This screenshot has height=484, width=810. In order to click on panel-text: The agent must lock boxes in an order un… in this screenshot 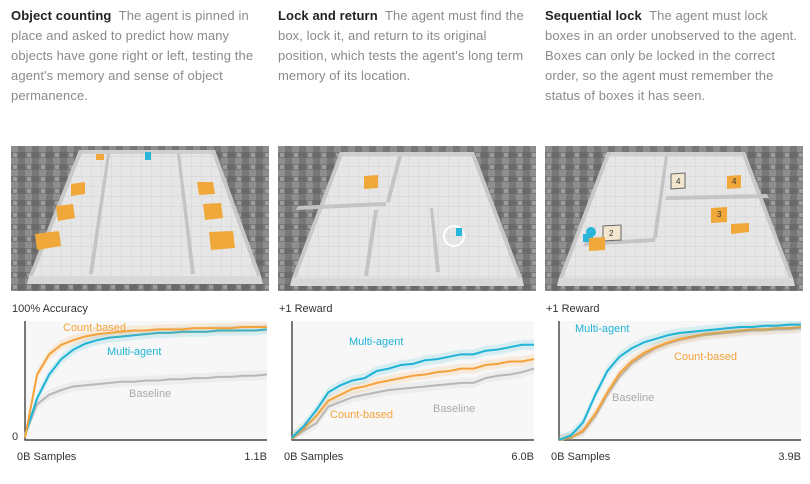, I will do `click(671, 55)`.